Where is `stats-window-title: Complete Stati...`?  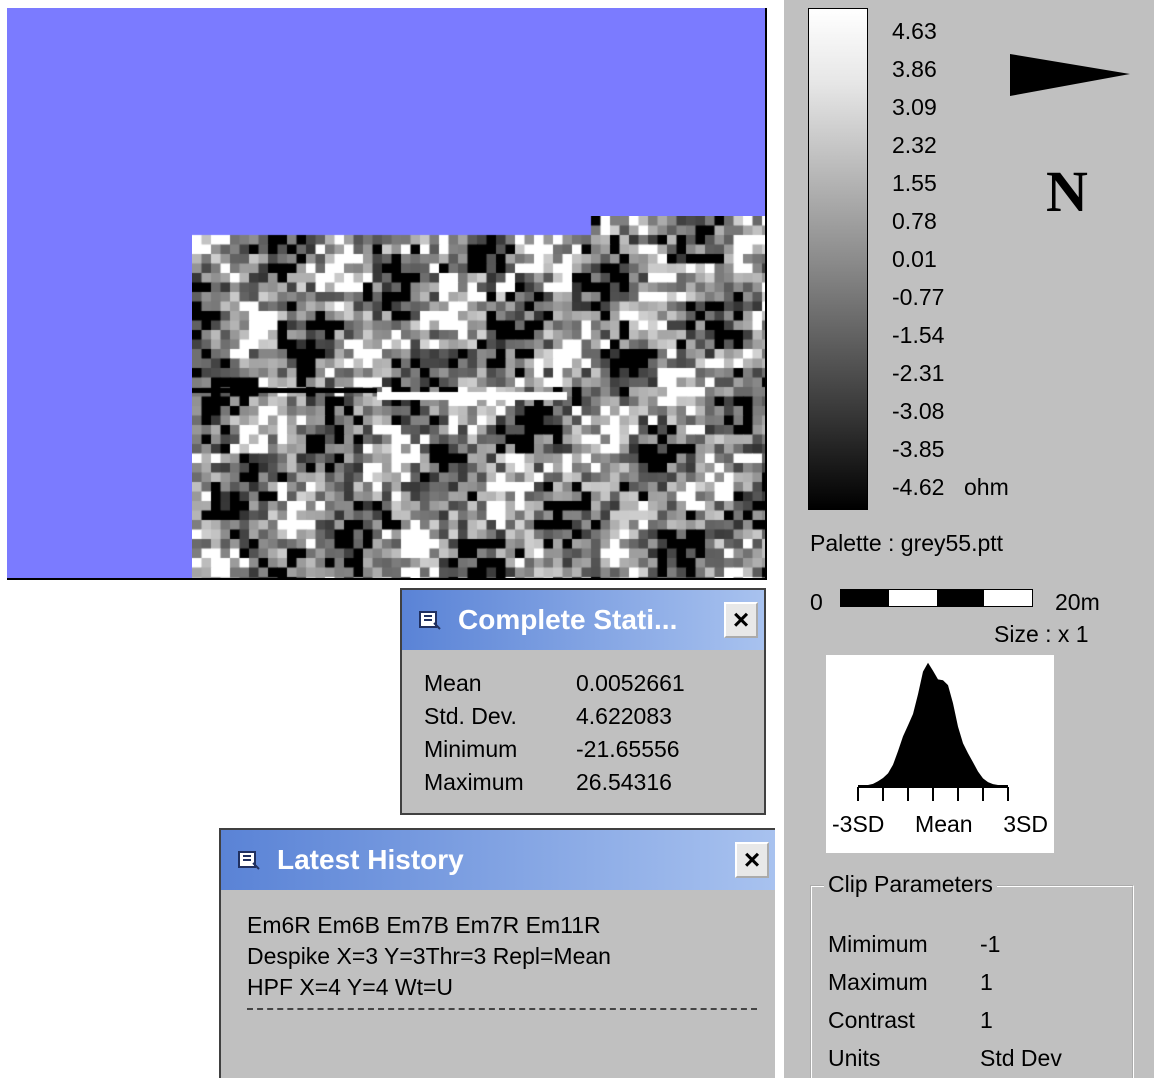 stats-window-title: Complete Stati... is located at coordinates (568, 619).